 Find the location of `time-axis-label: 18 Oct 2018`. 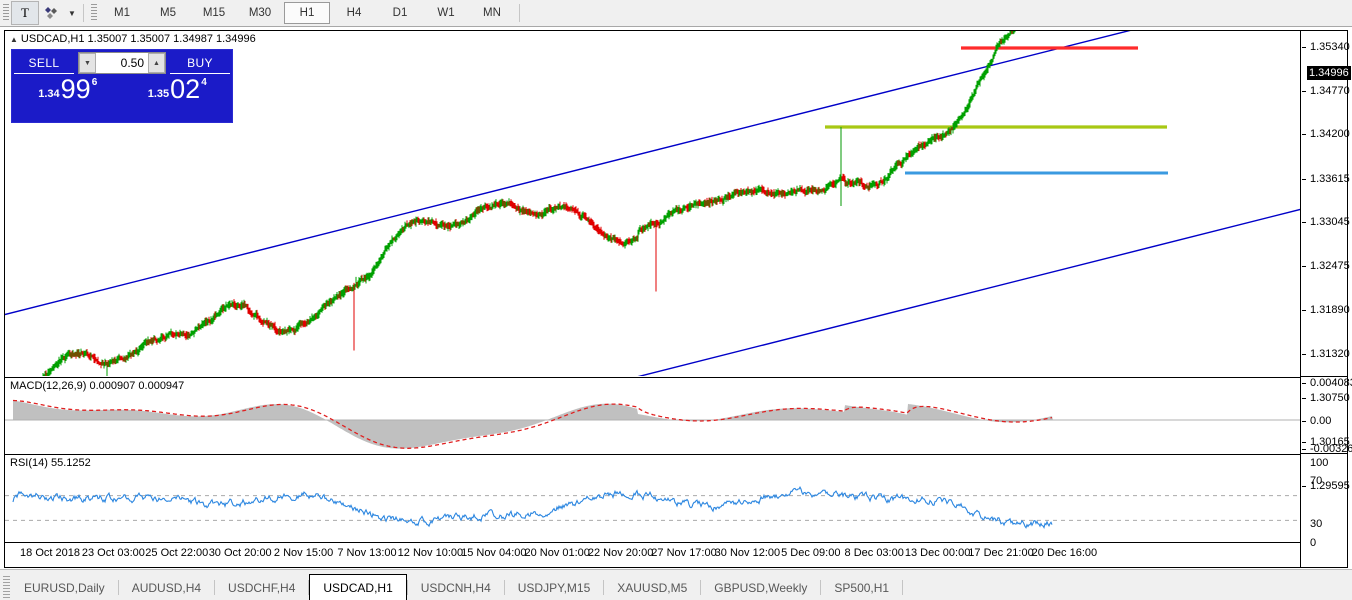

time-axis-label: 18 Oct 2018 is located at coordinates (50, 553).